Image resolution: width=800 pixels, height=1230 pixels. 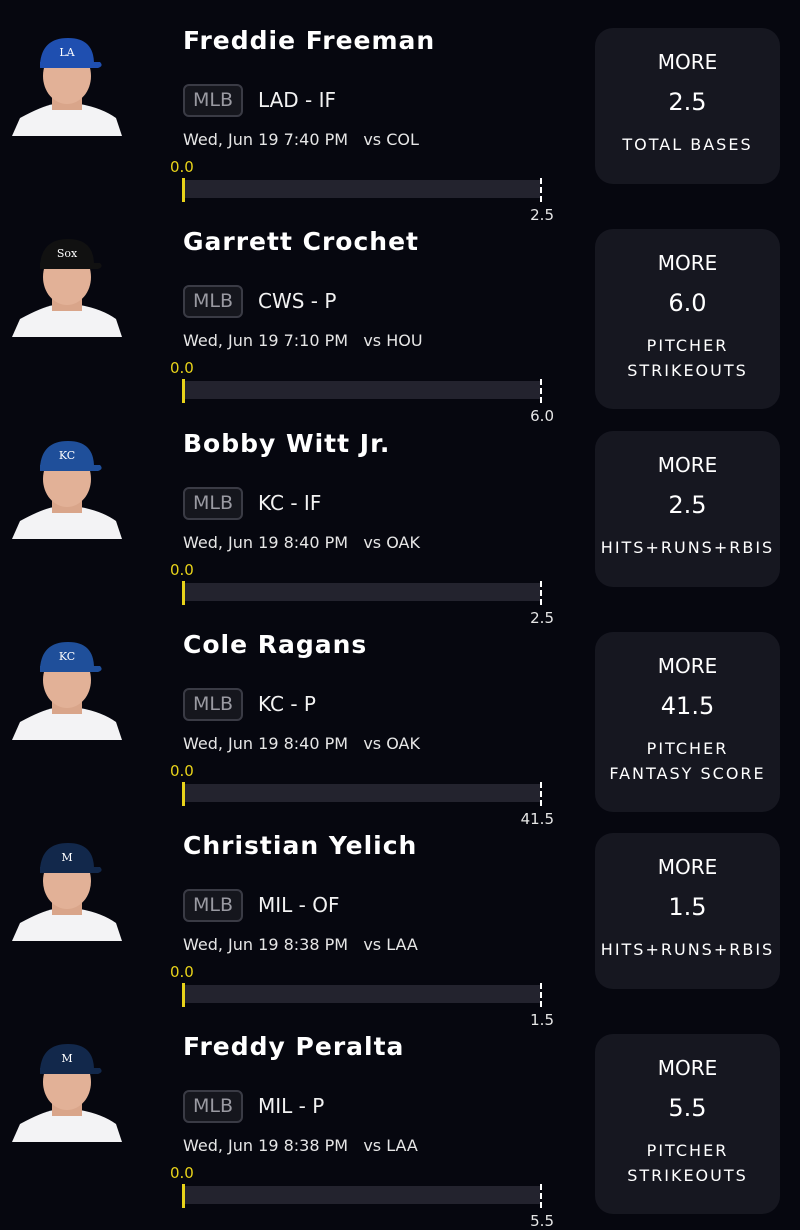 I want to click on team-position: MIL - P, so click(x=291, y=1106).